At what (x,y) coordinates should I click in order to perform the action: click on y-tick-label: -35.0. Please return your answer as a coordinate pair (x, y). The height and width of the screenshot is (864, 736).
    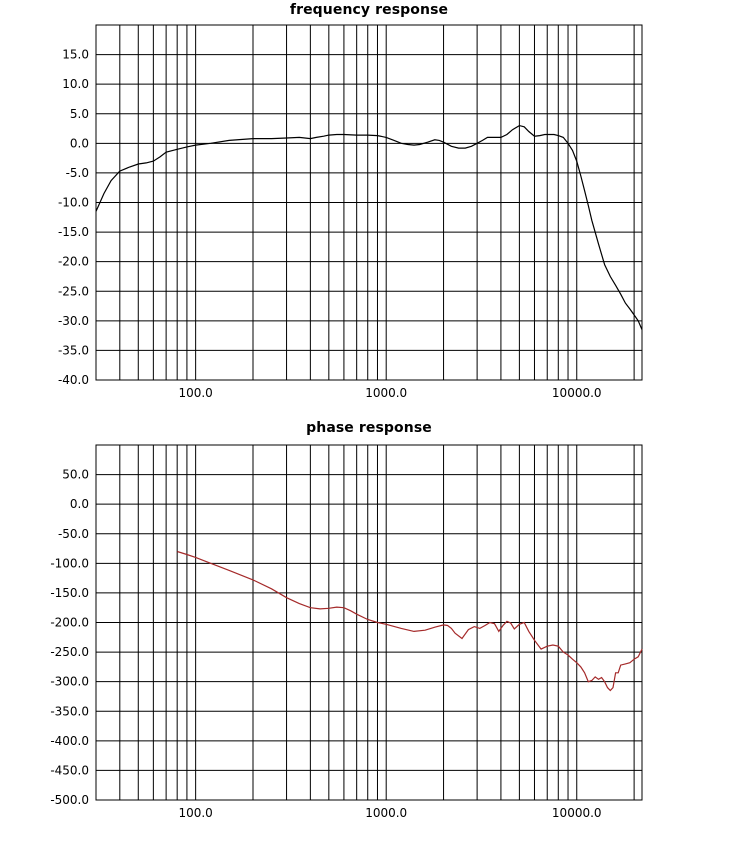
    Looking at the image, I should click on (73, 350).